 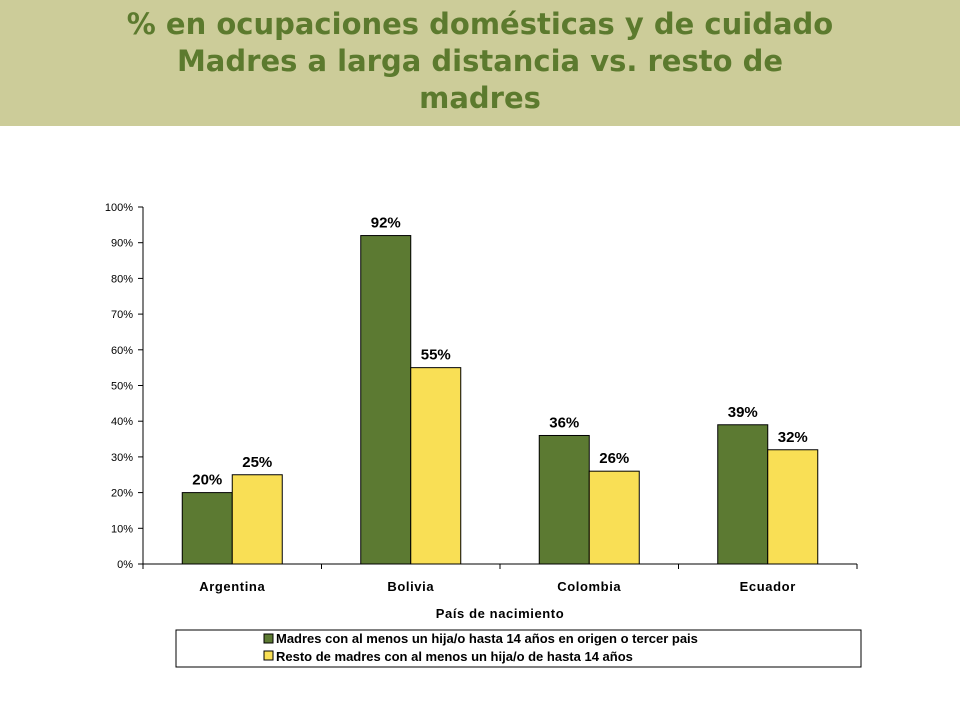 What do you see at coordinates (410, 586) in the screenshot?
I see `x-tick-label: Bolivia` at bounding box center [410, 586].